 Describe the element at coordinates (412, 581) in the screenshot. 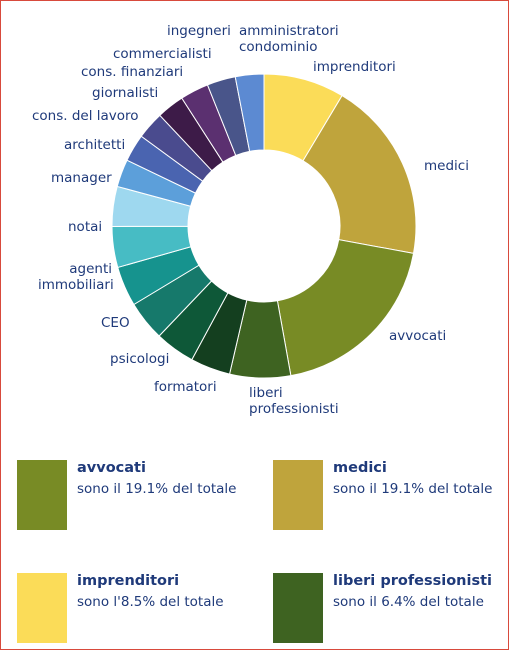

I see `legend-title: liberi professionisti` at that location.